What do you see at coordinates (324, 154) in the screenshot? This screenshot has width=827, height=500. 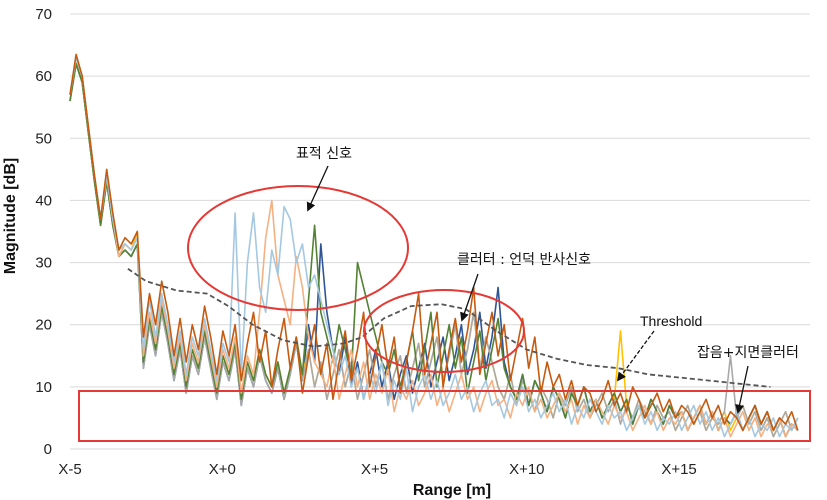 I see `annotation-target-signal: 표적 신호` at bounding box center [324, 154].